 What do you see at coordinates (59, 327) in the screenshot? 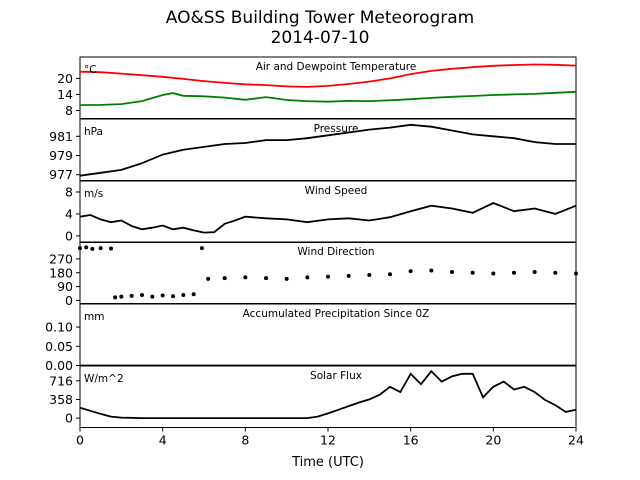
I see `y-tick-label: 0.10` at bounding box center [59, 327].